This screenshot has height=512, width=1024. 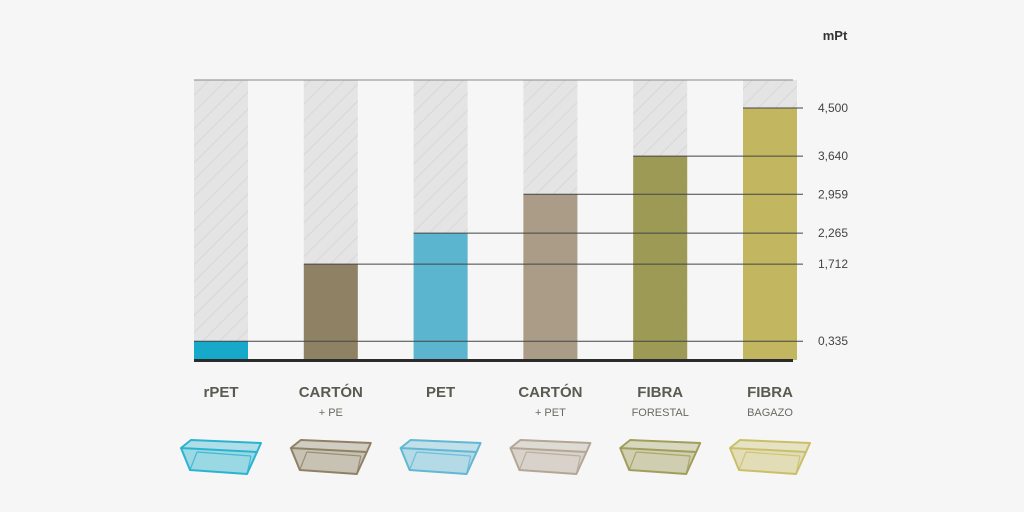 What do you see at coordinates (493, 360) in the screenshot?
I see `x-axis-baseline` at bounding box center [493, 360].